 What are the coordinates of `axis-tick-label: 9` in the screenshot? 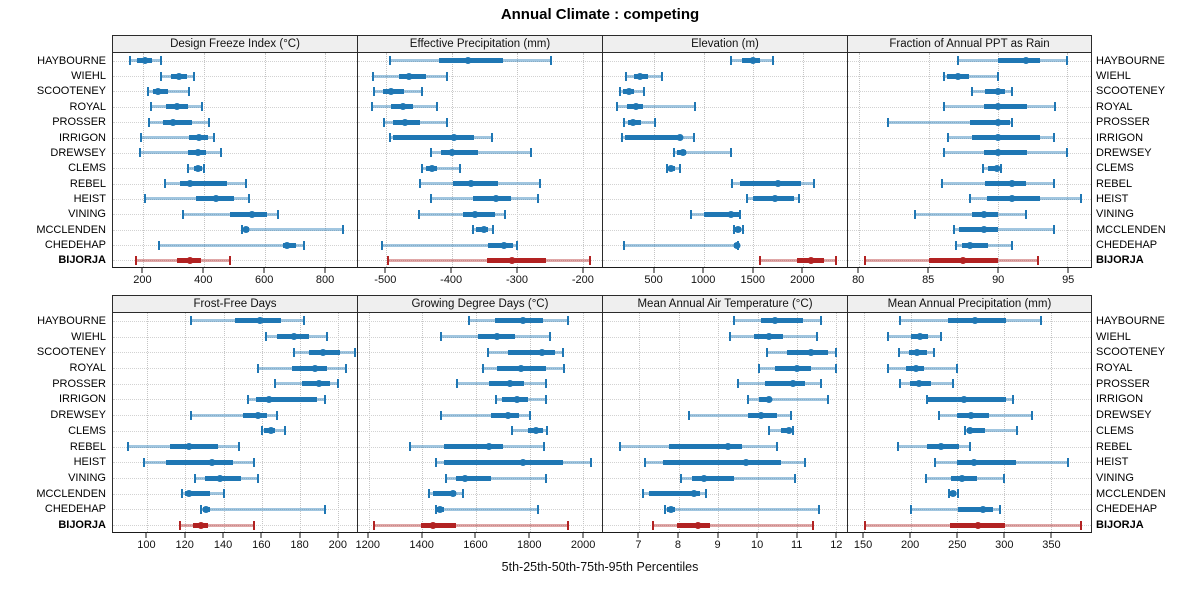 It's located at (717, 545).